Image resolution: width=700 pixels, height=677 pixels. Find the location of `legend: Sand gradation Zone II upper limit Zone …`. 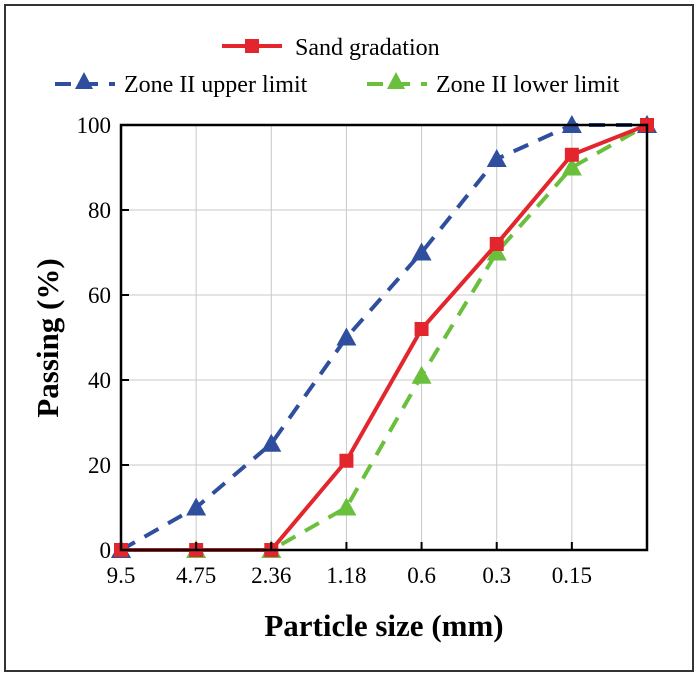

legend: Sand gradation Zone II upper limit Zone … is located at coordinates (337, 66).